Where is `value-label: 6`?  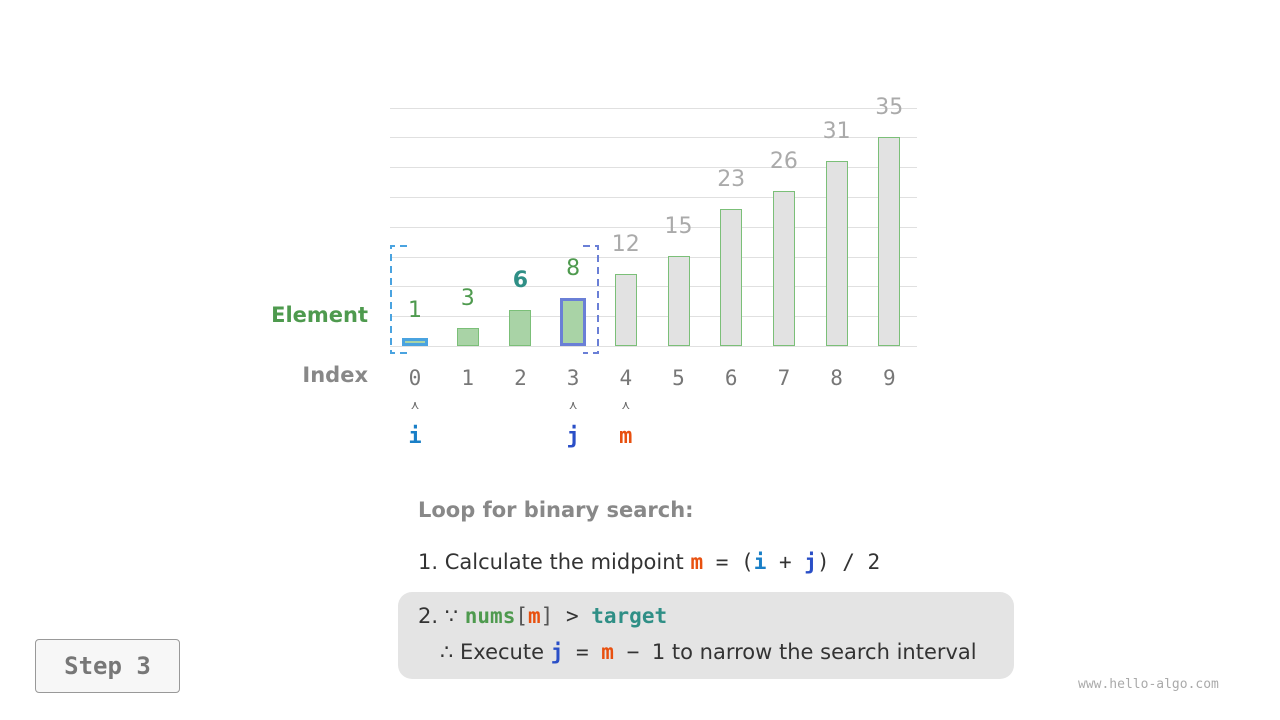
value-label: 6 is located at coordinates (520, 281).